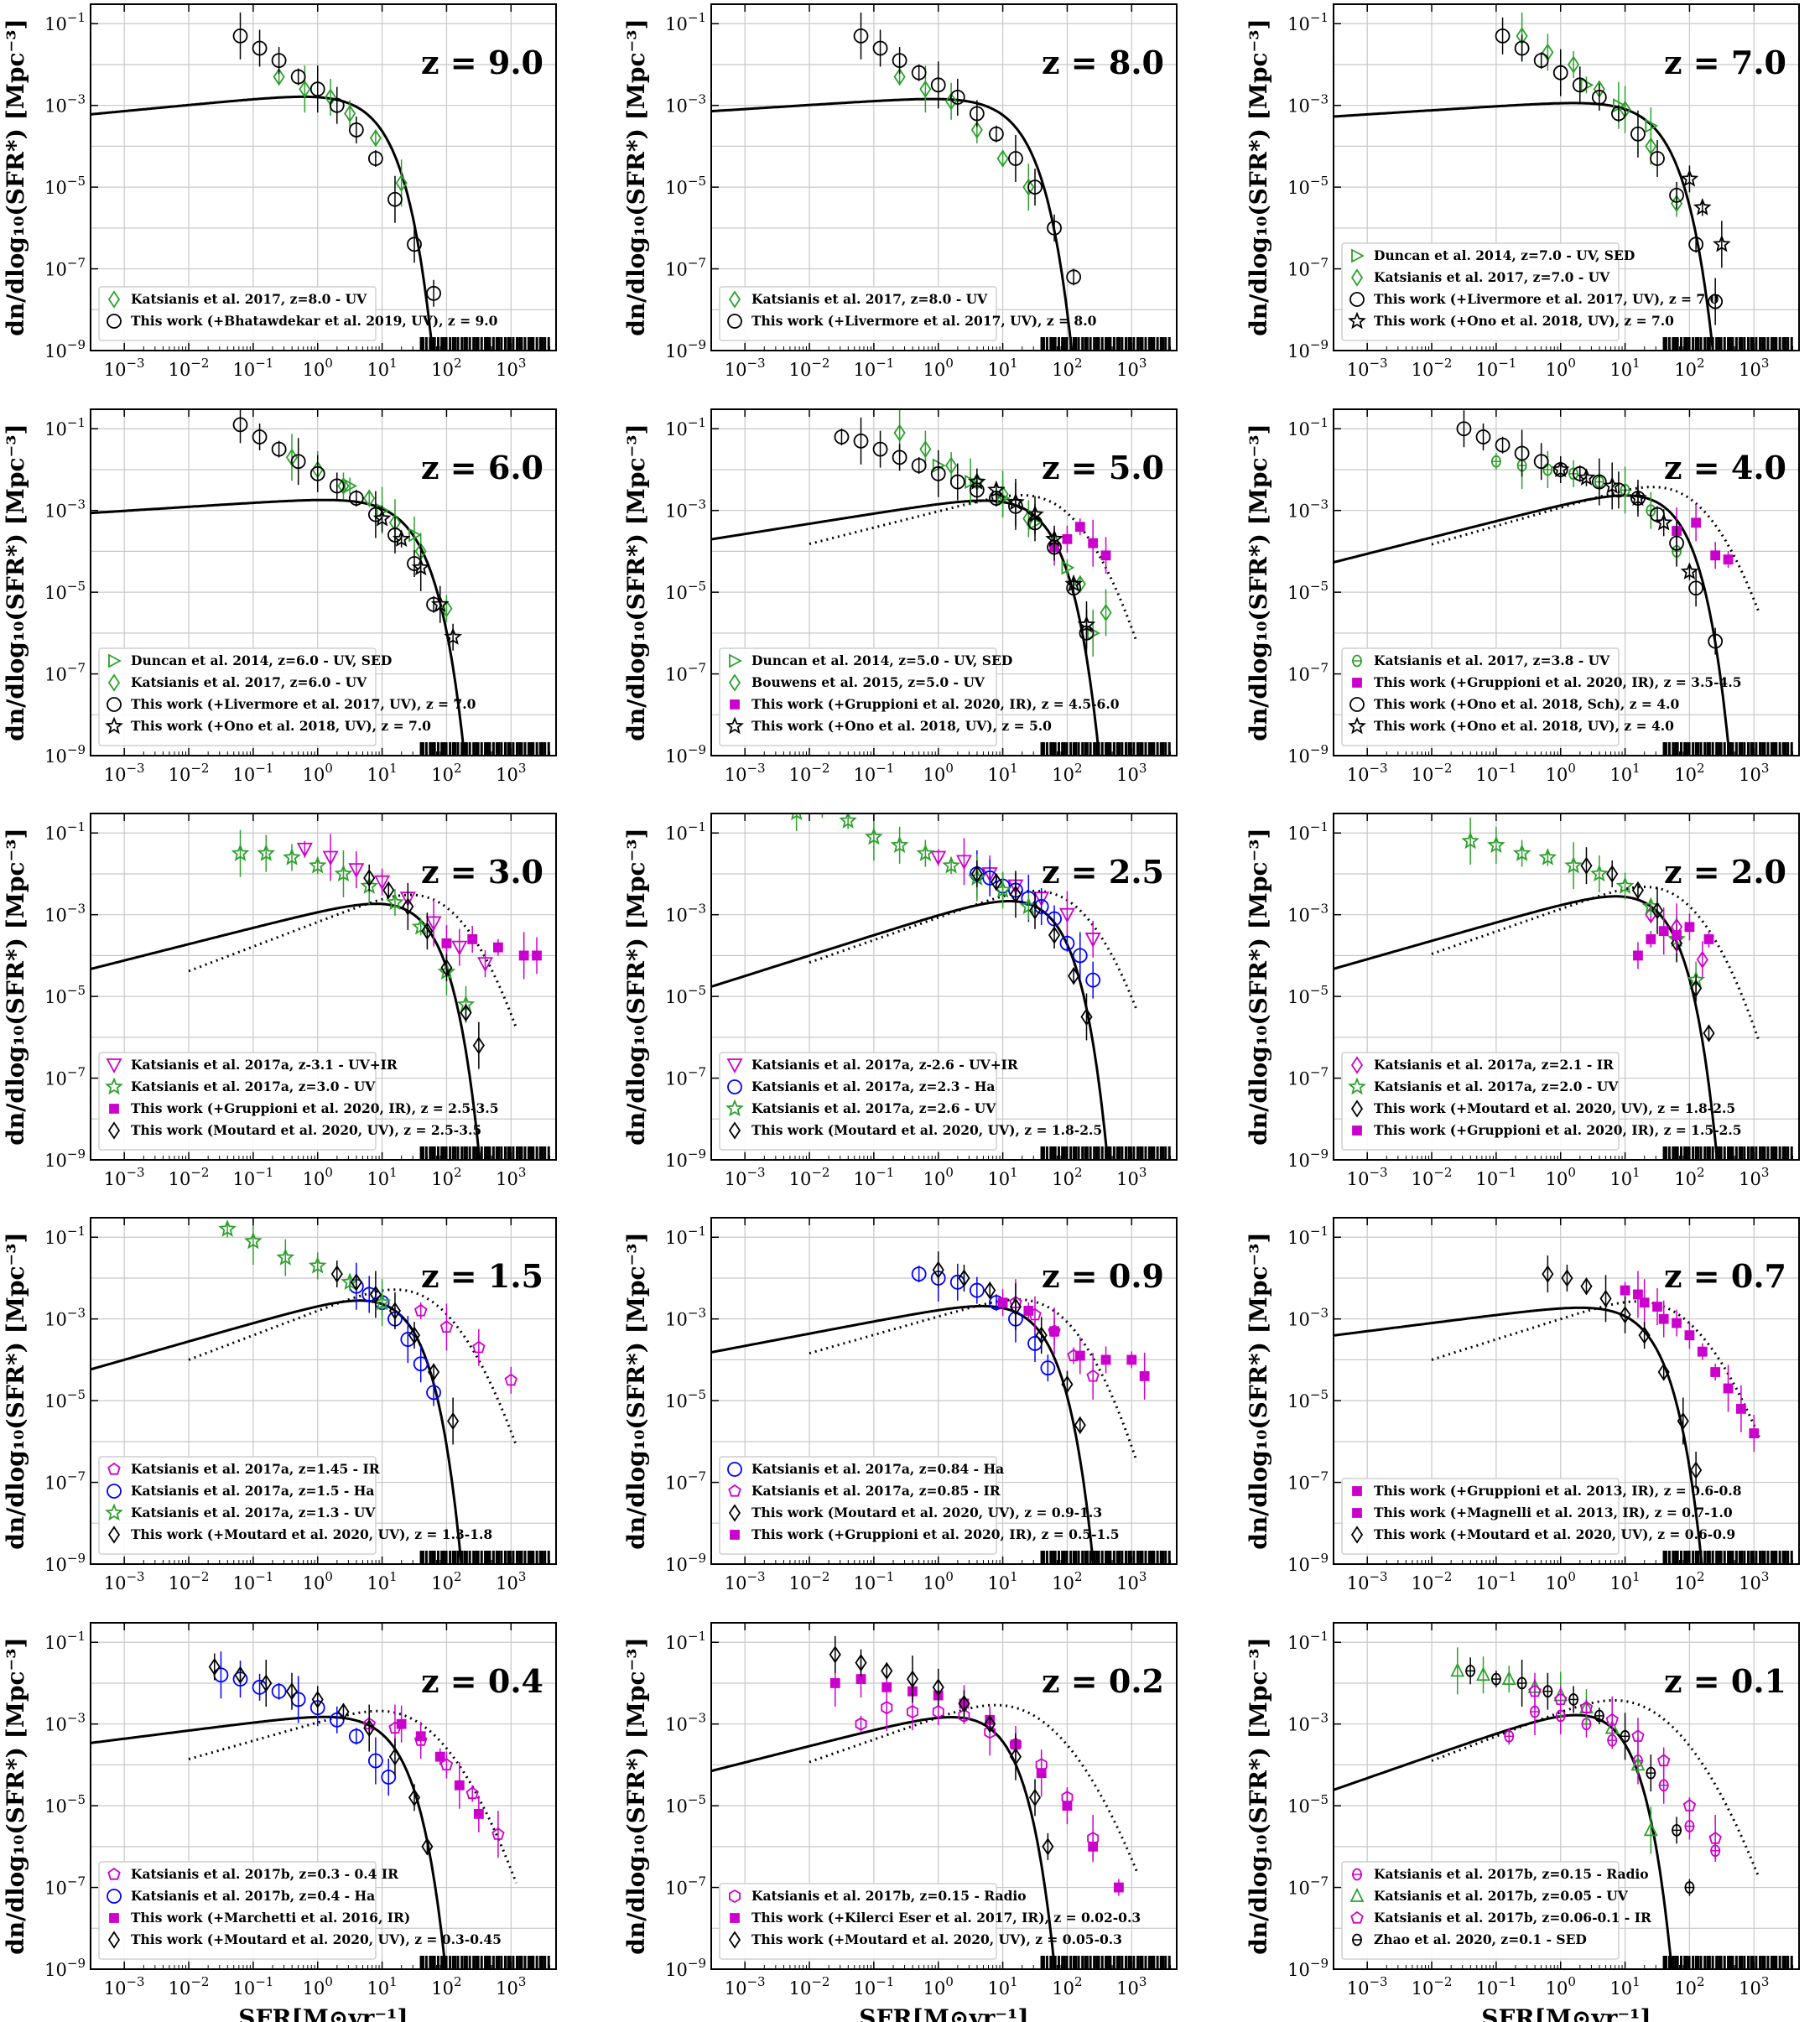 The height and width of the screenshot is (2022, 1820). Describe the element at coordinates (884, 1065) in the screenshot. I see `legend-label: Katsianis et al. 2017a, z-2.6 - UV+IR` at that location.